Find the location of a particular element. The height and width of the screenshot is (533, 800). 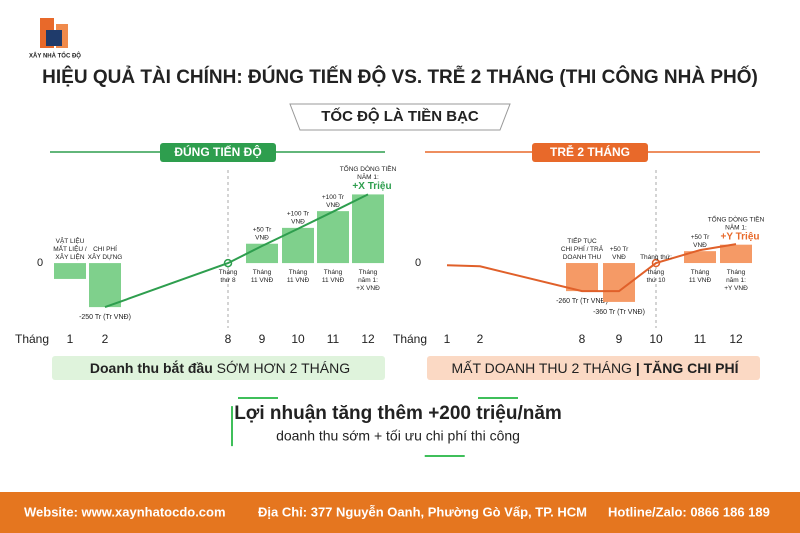

logo-text: XÂY NHÀ TỐC ĐỘ is located at coordinates (55, 56).